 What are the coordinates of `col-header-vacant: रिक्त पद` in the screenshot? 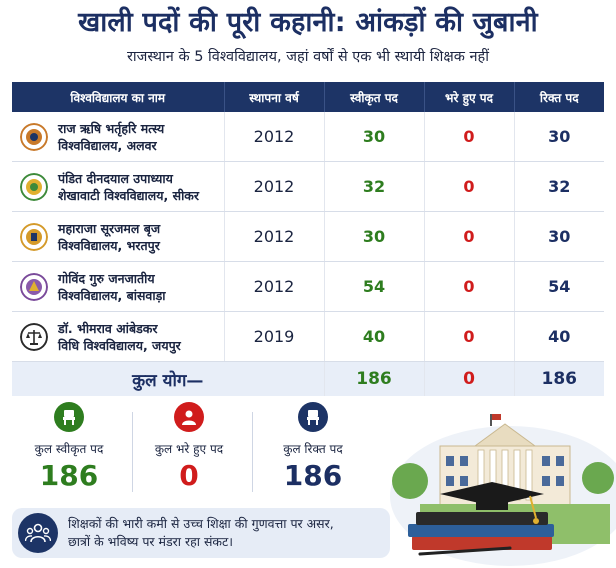 It's located at (559, 97).